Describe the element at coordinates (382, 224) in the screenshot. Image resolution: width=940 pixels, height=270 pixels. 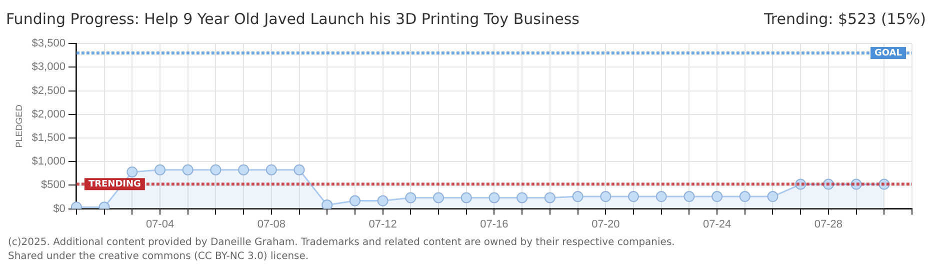
I see `x-tick-label: 07-12` at that location.